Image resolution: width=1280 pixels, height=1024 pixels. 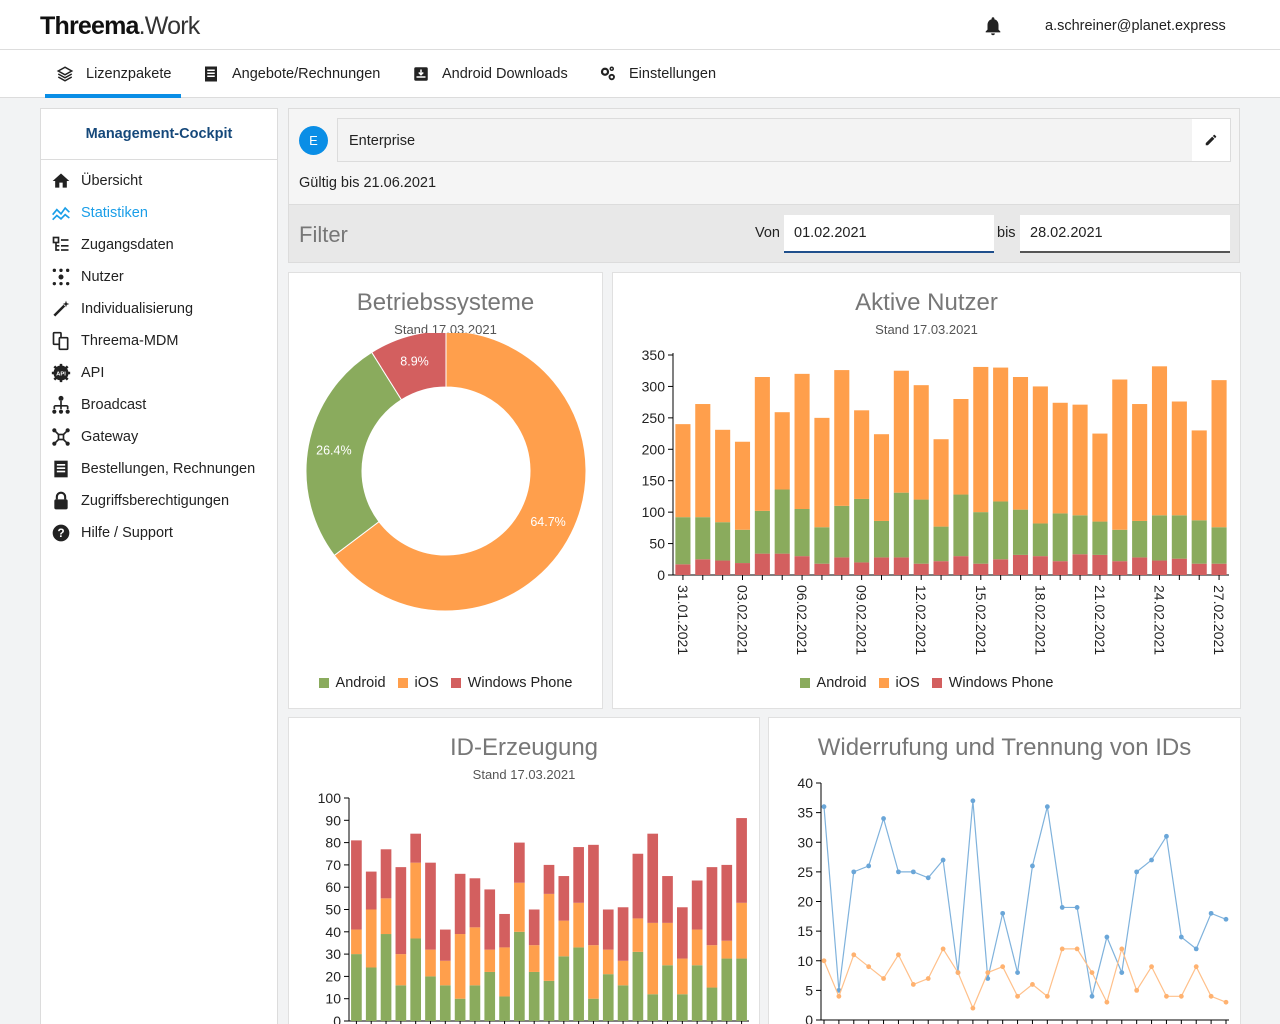 What do you see at coordinates (352, 683) in the screenshot?
I see `legend-item-android: Android` at bounding box center [352, 683].